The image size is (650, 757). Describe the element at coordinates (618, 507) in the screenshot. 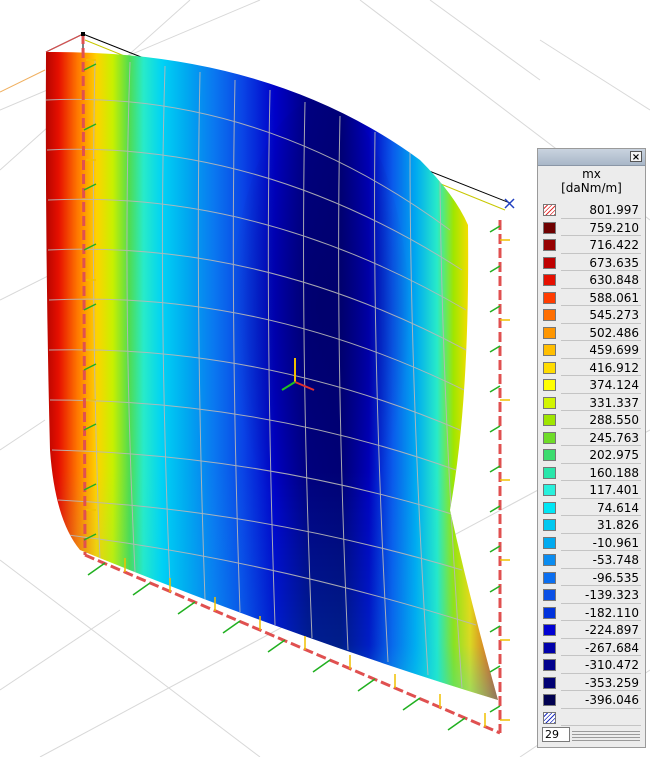

I see `legend-value: 74.614` at that location.